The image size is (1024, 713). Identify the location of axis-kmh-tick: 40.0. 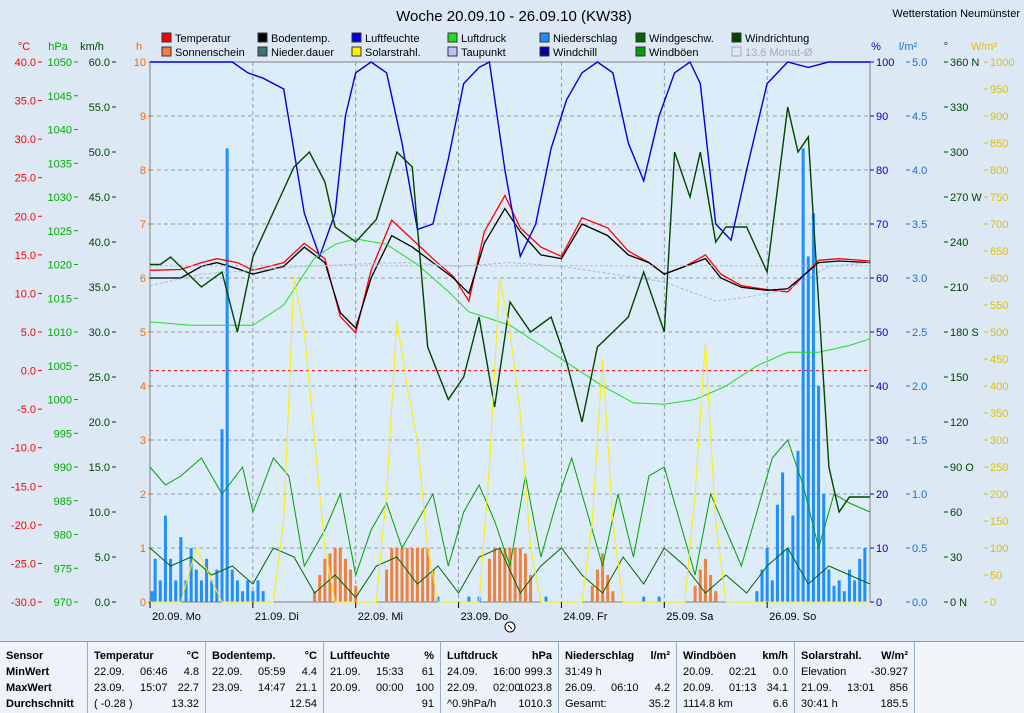
(99, 243).